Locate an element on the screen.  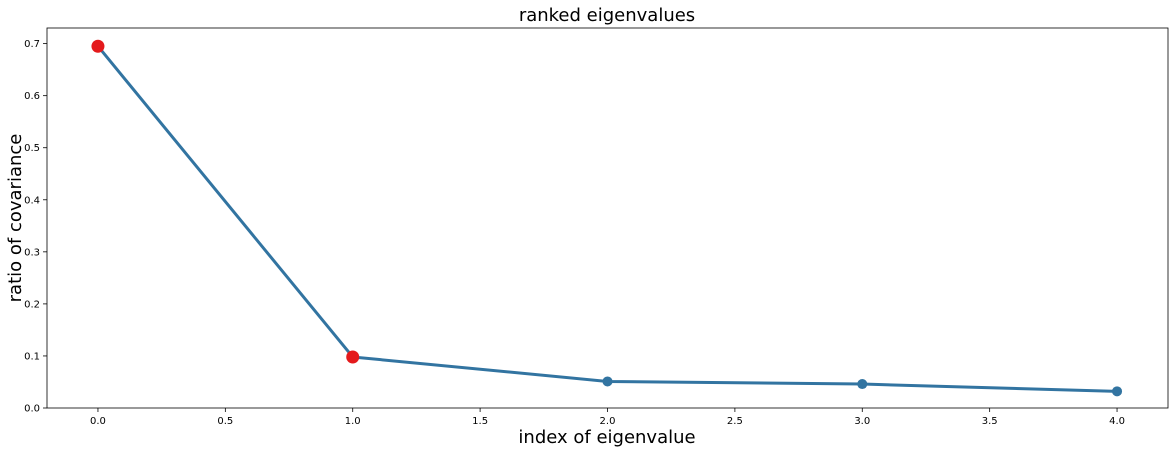
x-tick-label: 0.0 is located at coordinates (98, 421).